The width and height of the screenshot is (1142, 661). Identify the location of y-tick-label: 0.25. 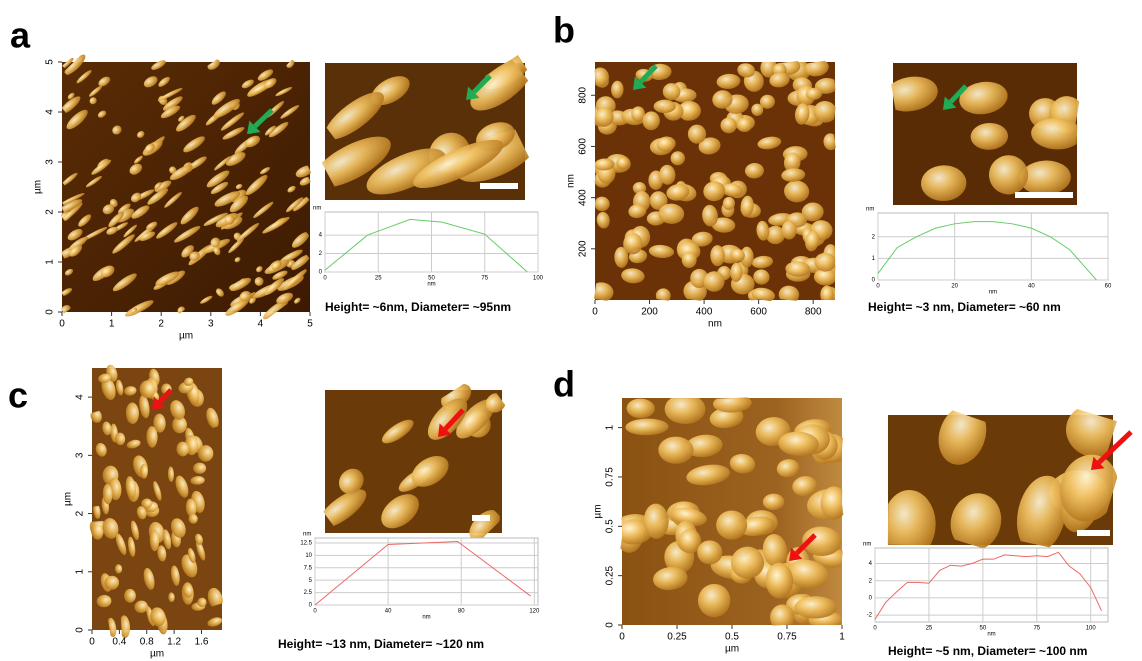
(610, 575).